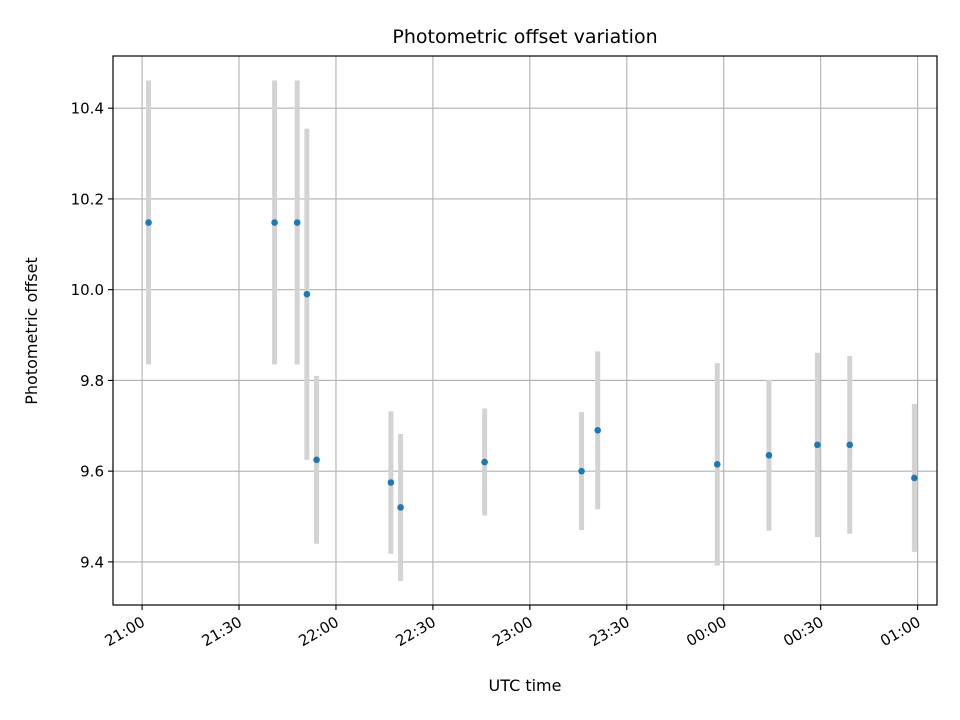  I want to click on y-tick-label: 9.4, so click(92, 562).